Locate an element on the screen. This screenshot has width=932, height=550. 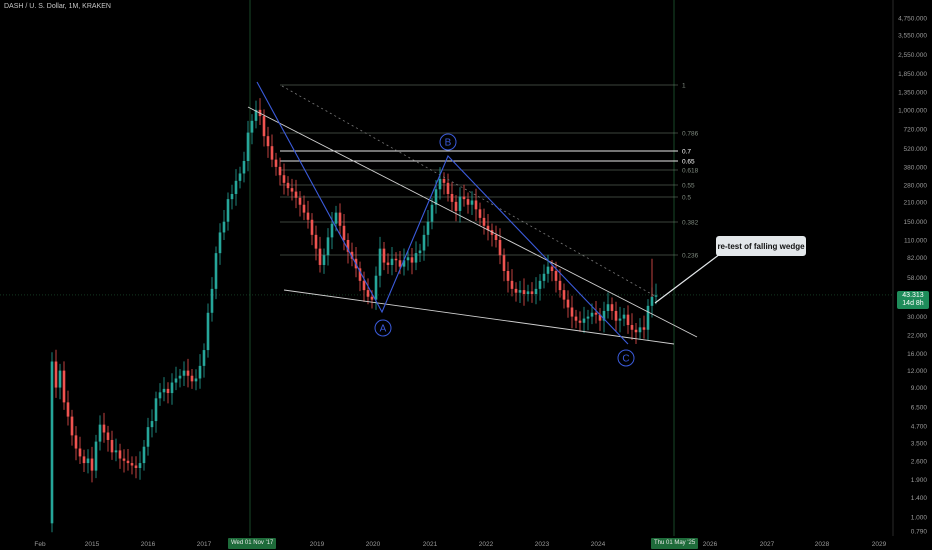
y-tick-label: 520.000 is located at coordinates (916, 149).